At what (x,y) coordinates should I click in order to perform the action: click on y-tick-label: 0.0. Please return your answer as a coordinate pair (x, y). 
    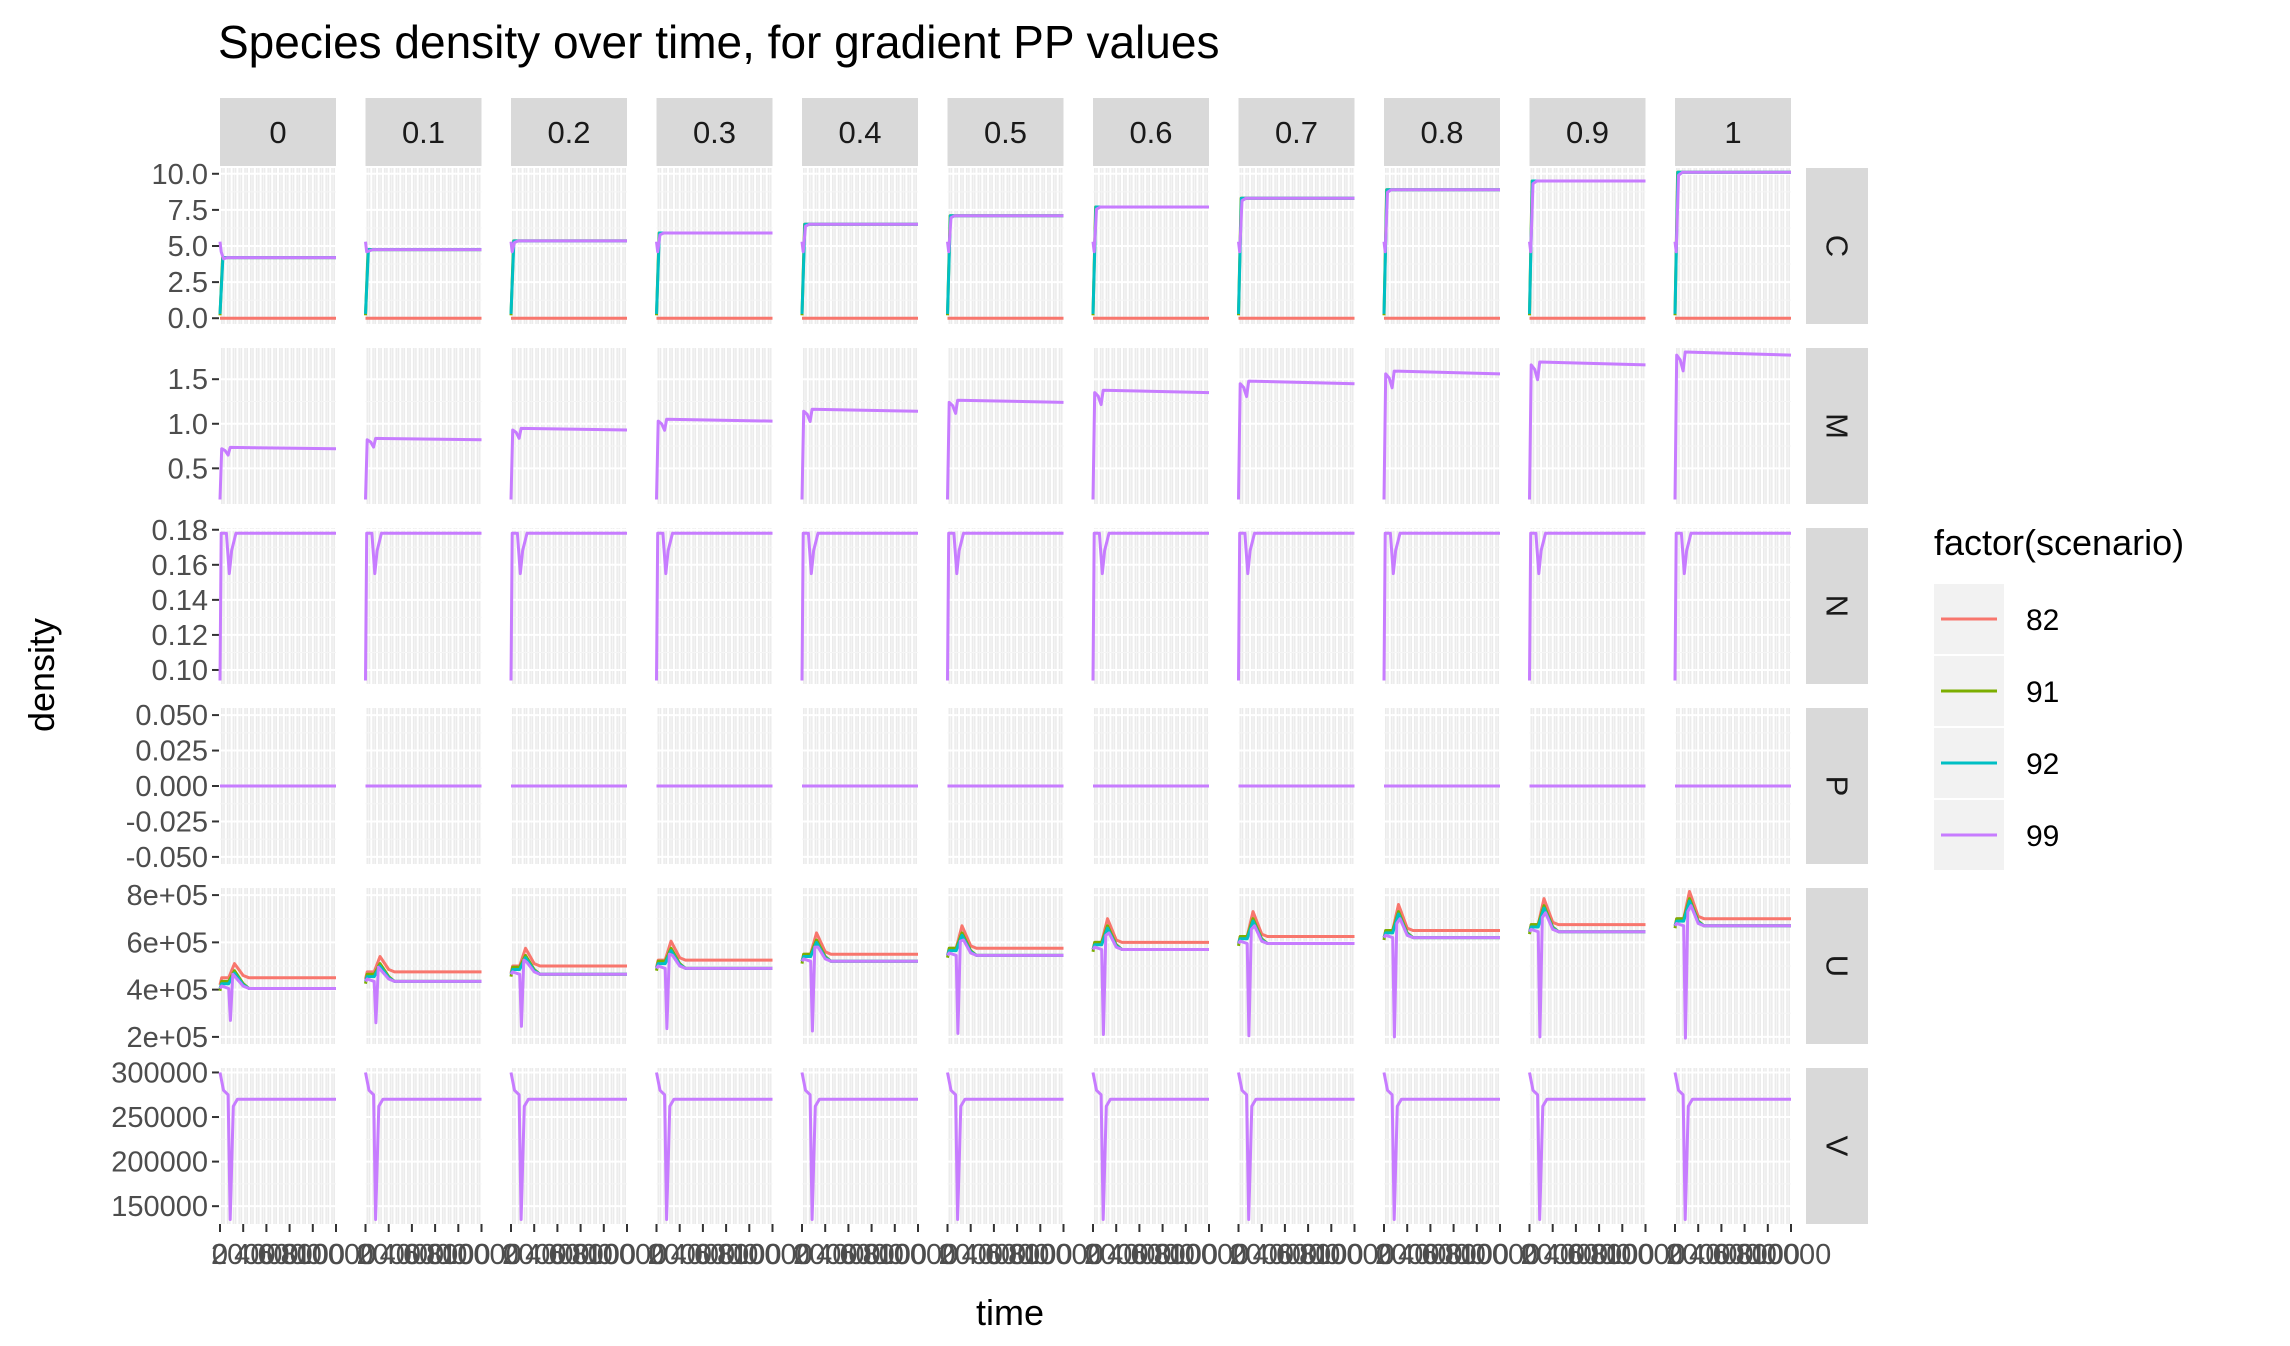
    Looking at the image, I should click on (188, 319).